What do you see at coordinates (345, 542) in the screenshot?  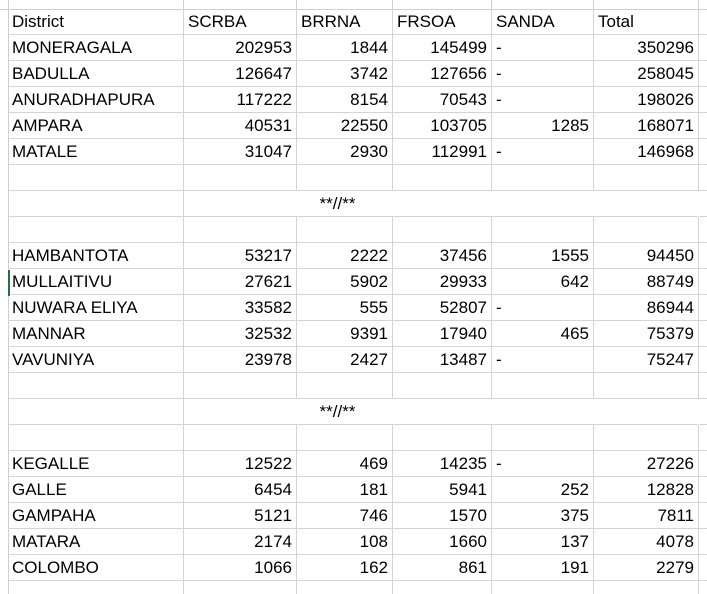 I see `value-cell: 108` at bounding box center [345, 542].